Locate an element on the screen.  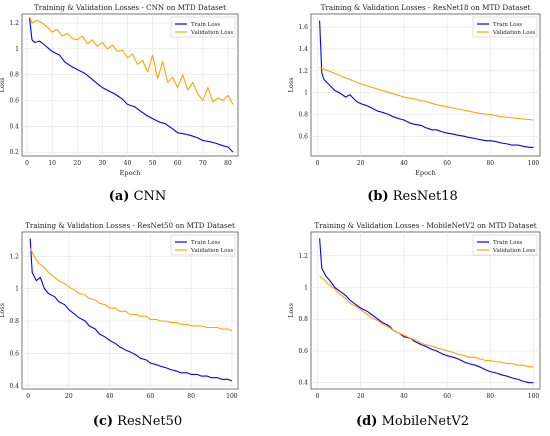
y-tick-label: 0.2 is located at coordinates (14, 152).